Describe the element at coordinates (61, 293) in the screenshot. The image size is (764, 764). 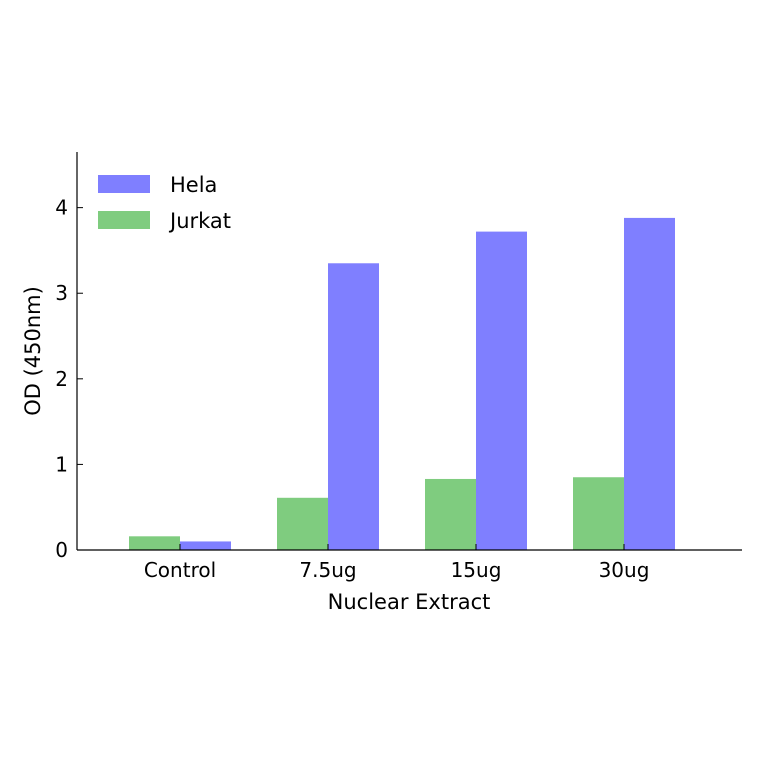
I see `y-tick-label: 3` at that location.